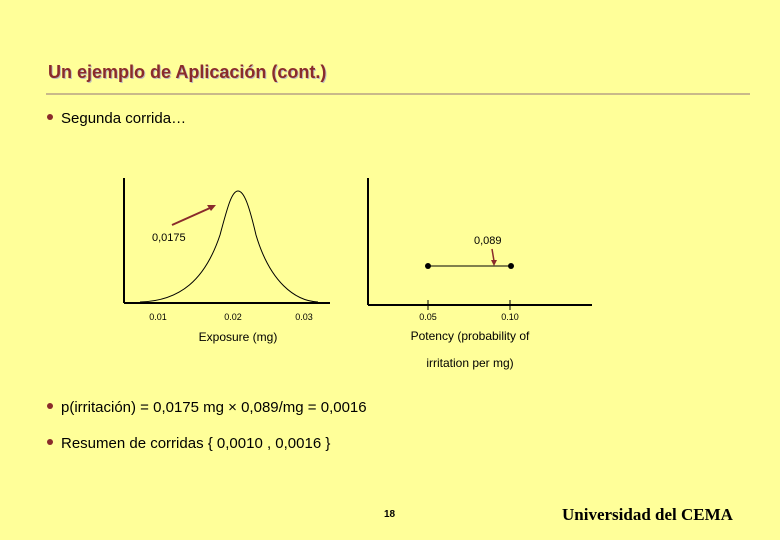 The height and width of the screenshot is (540, 780). What do you see at coordinates (469, 363) in the screenshot?
I see `potency-axis-label-continued: irritation per mg)` at bounding box center [469, 363].